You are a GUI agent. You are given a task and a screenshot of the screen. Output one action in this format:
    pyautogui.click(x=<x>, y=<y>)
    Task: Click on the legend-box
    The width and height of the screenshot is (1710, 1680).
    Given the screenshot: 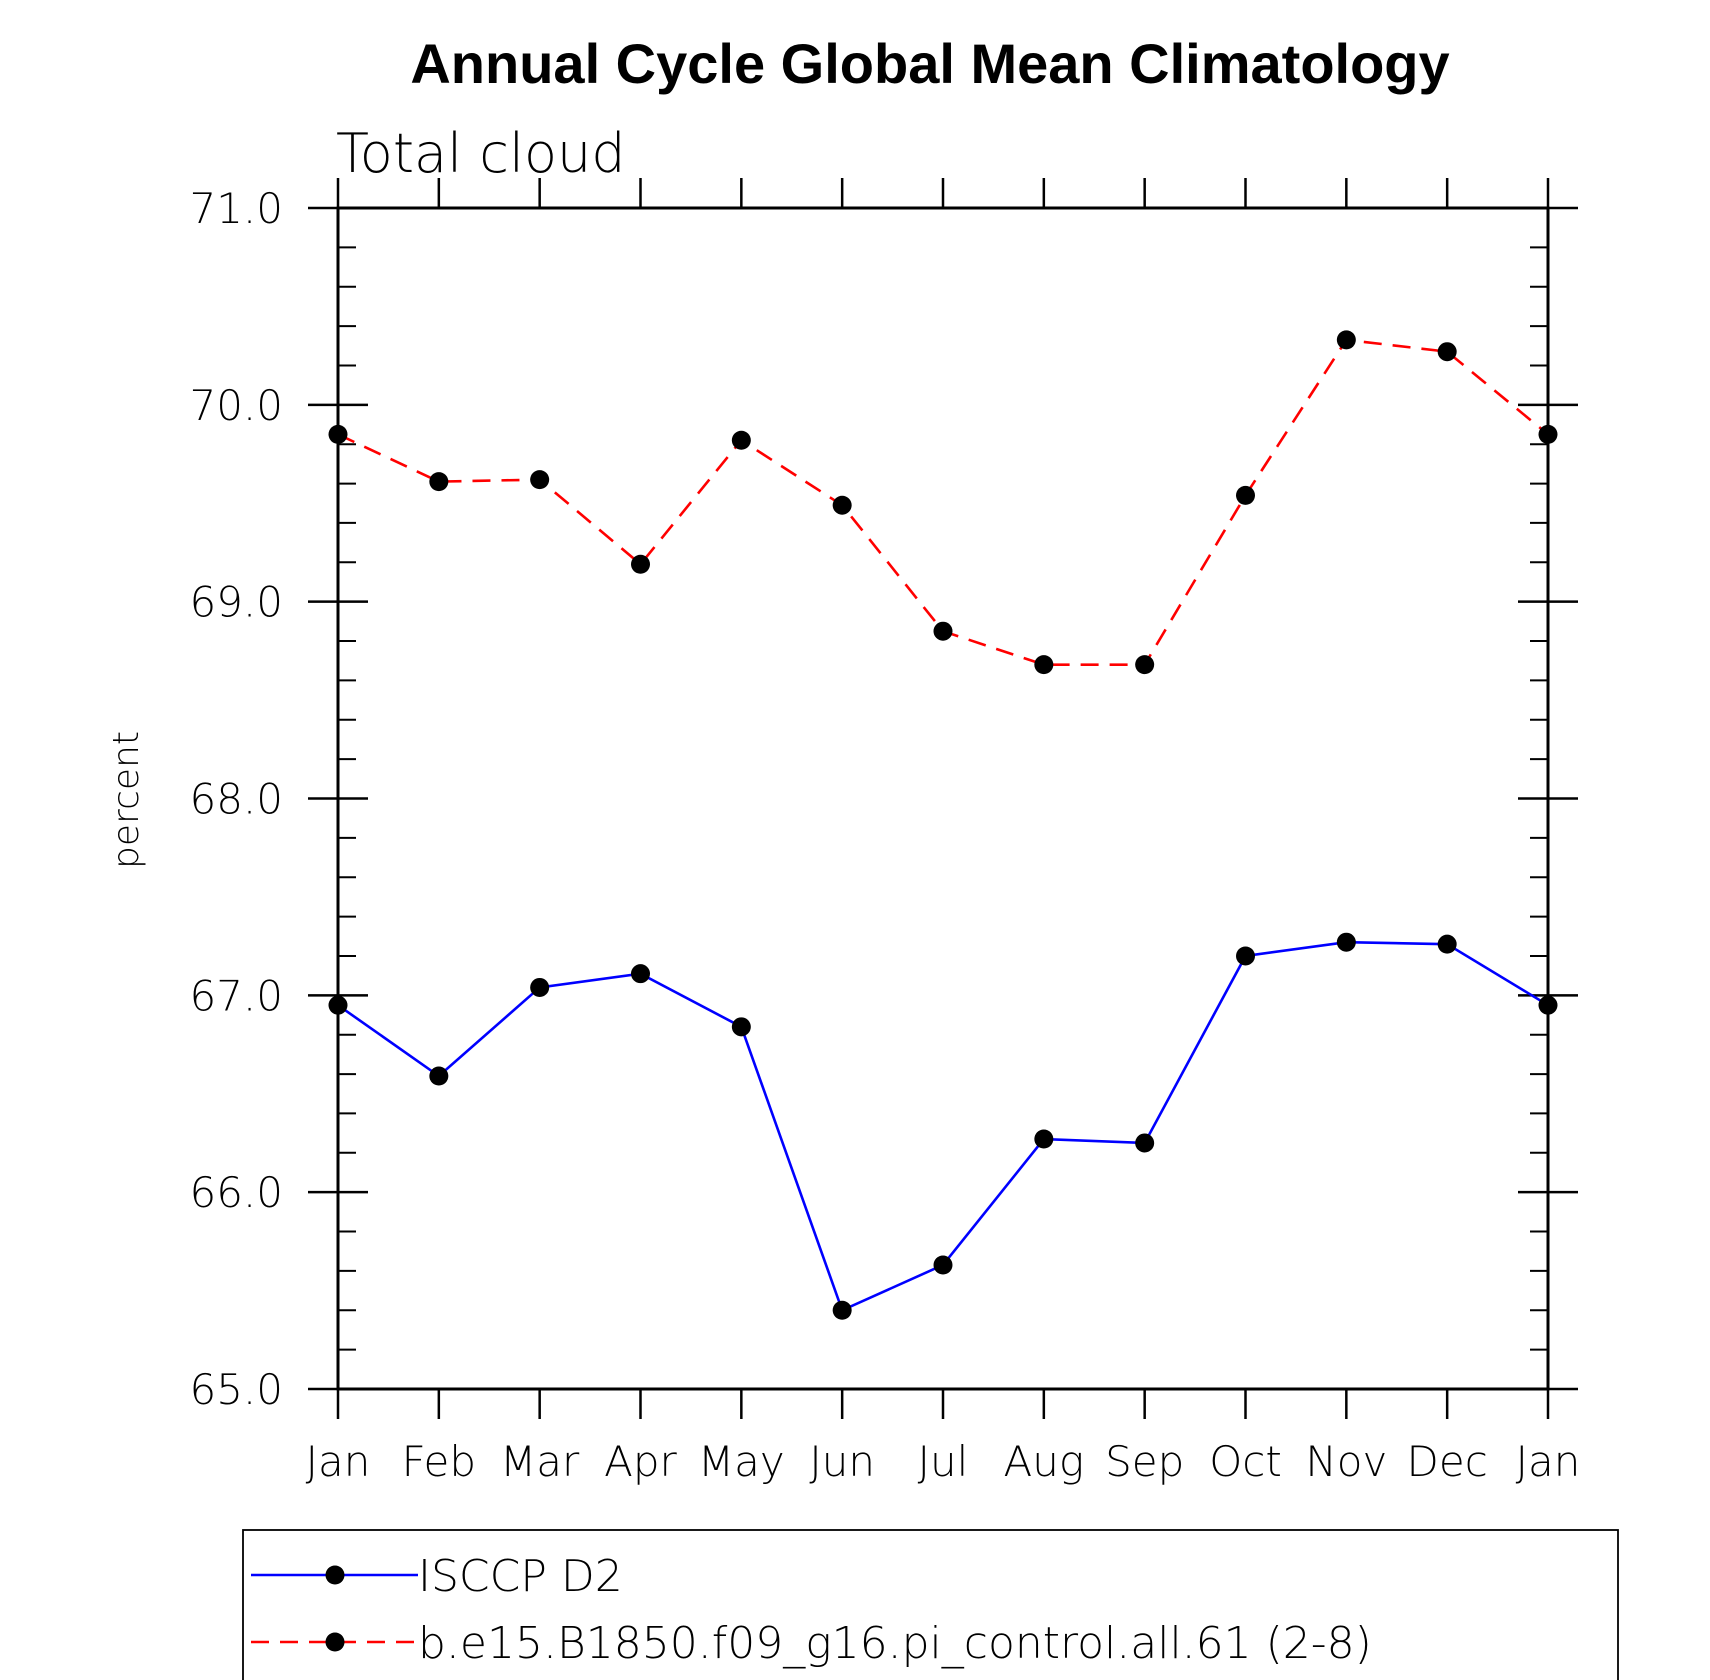 What is the action you would take?
    pyautogui.click(x=930, y=1604)
    